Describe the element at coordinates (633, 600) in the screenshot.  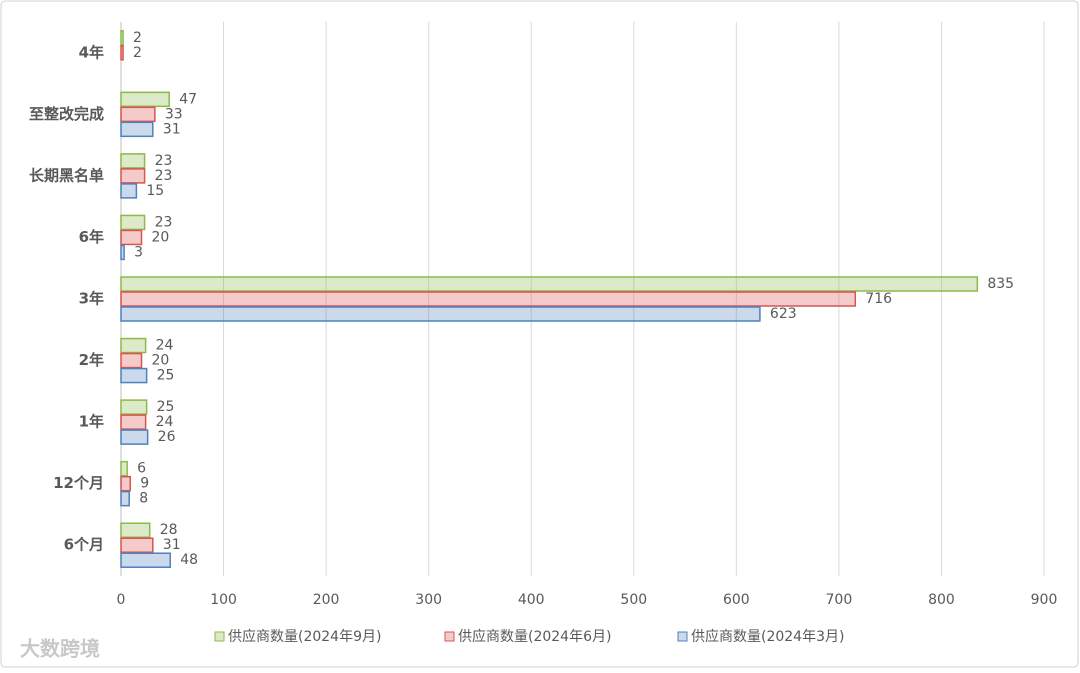
I see `x-tick-label: 500` at that location.